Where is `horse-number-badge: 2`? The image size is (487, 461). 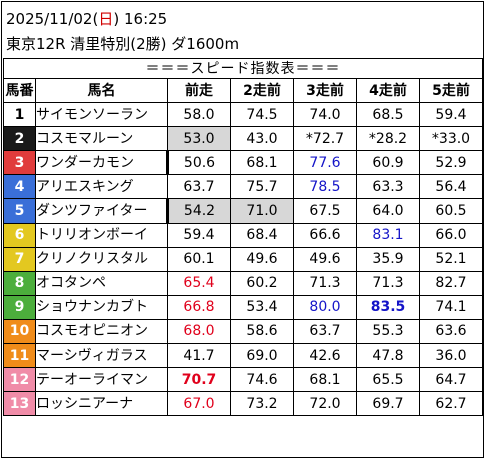 horse-number-badge: 2 is located at coordinates (19, 139).